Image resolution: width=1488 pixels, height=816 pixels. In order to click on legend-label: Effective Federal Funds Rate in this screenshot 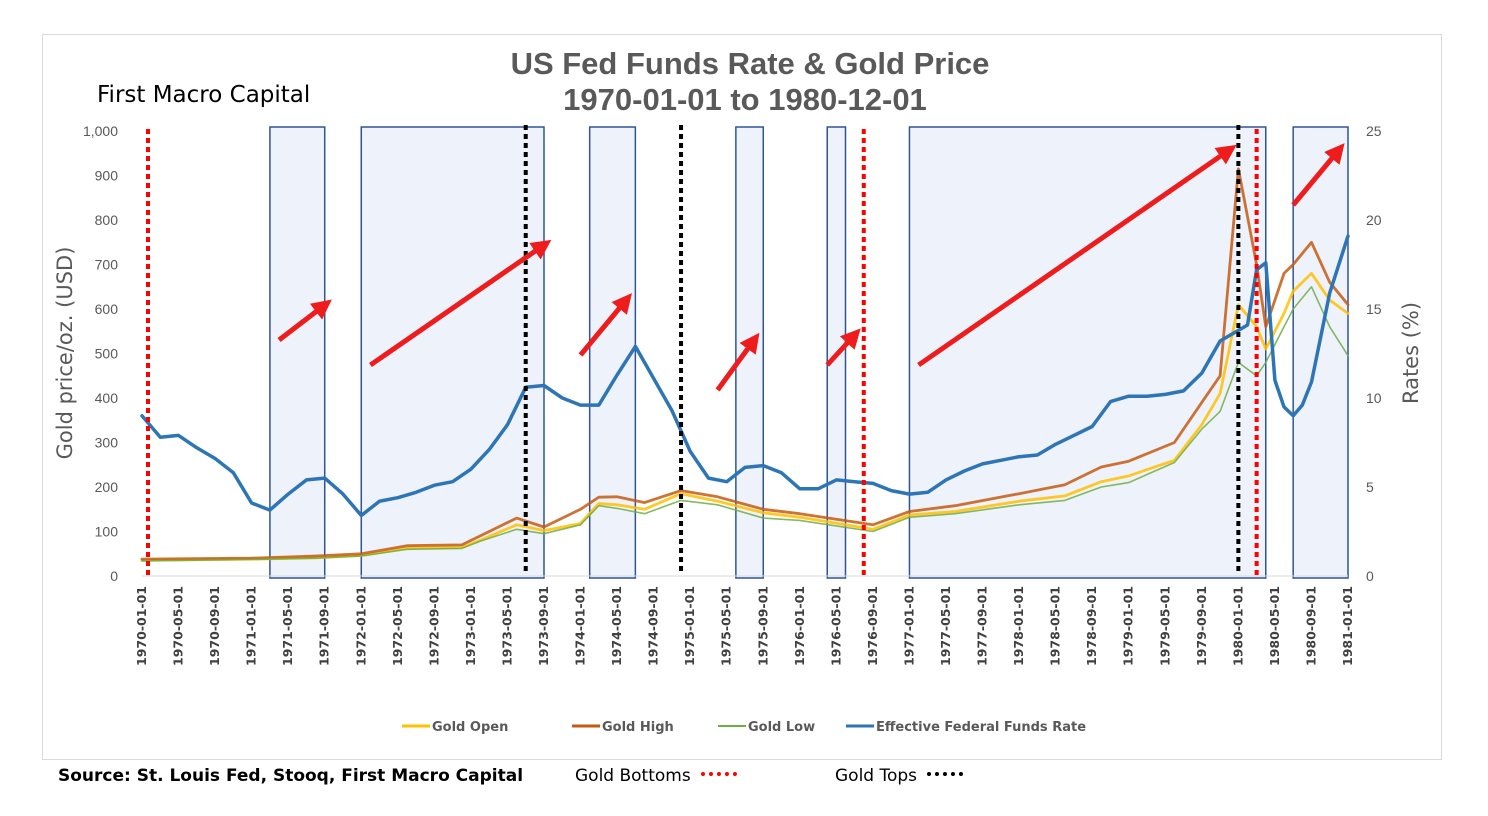, I will do `click(981, 727)`.